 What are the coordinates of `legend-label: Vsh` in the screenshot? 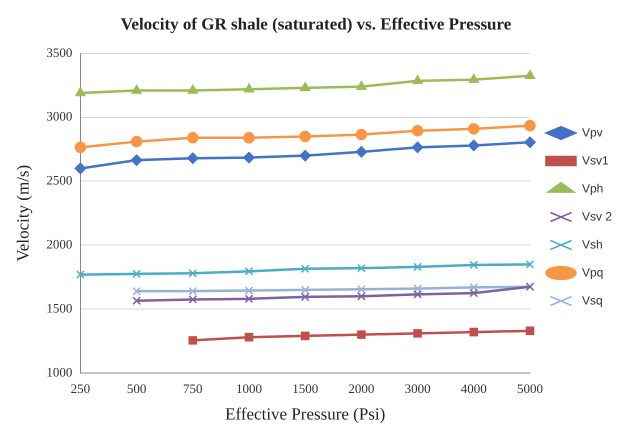 It's located at (592, 244).